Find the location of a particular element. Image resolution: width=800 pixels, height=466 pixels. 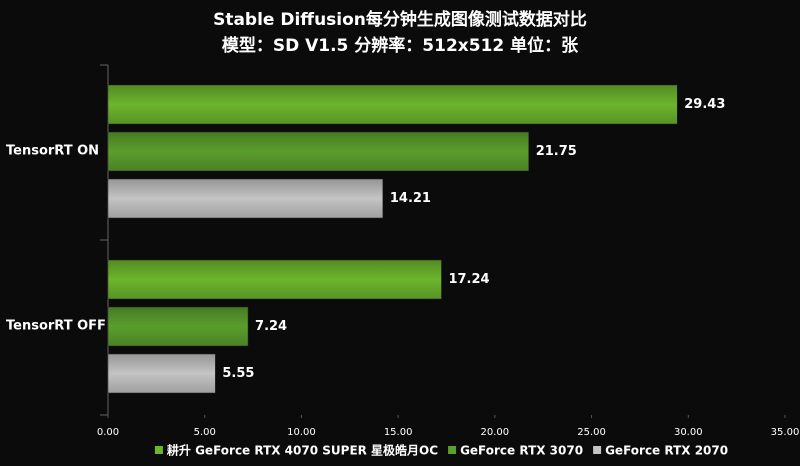

x-tick-label: 25.00 is located at coordinates (591, 432).